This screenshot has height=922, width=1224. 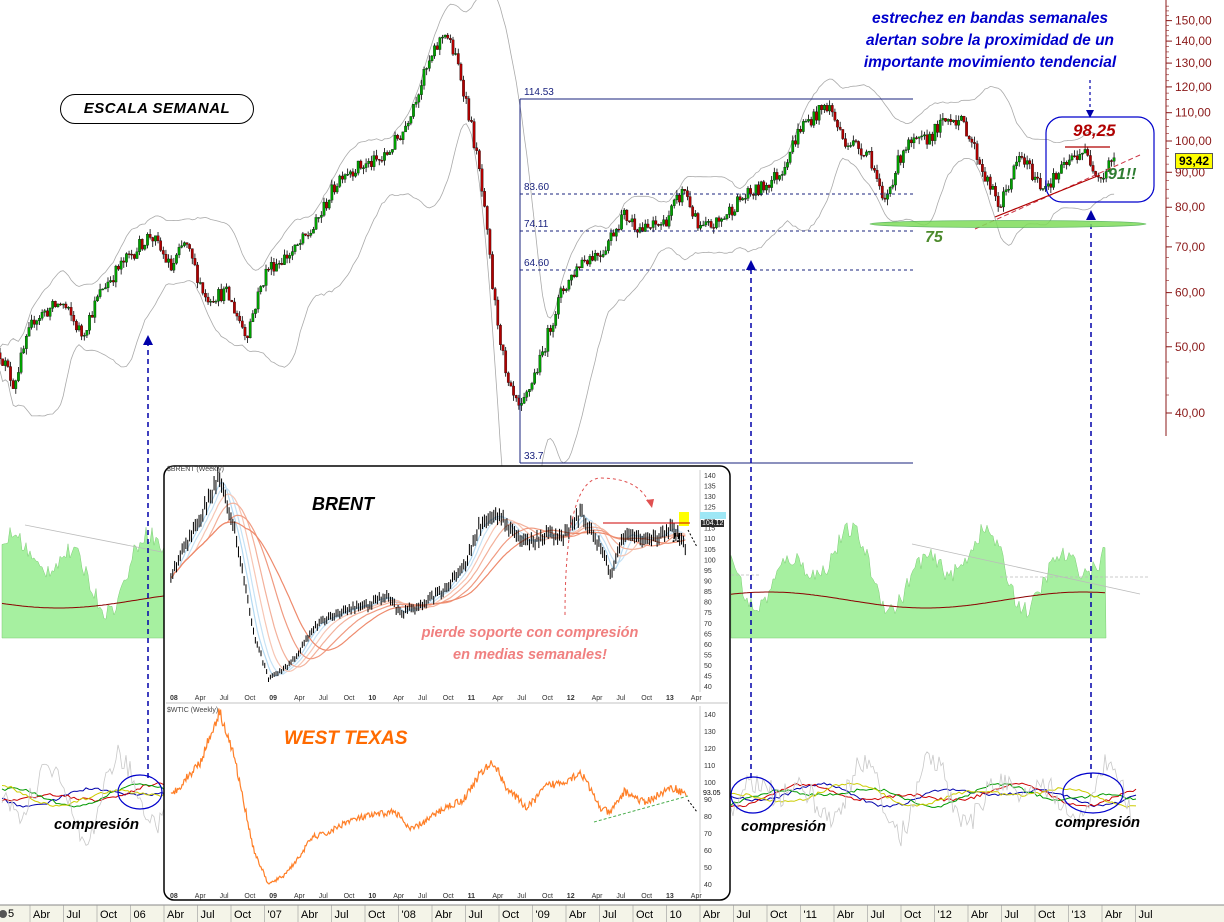 What do you see at coordinates (708, 571) in the screenshot?
I see `brent-tick-label: 95` at bounding box center [708, 571].